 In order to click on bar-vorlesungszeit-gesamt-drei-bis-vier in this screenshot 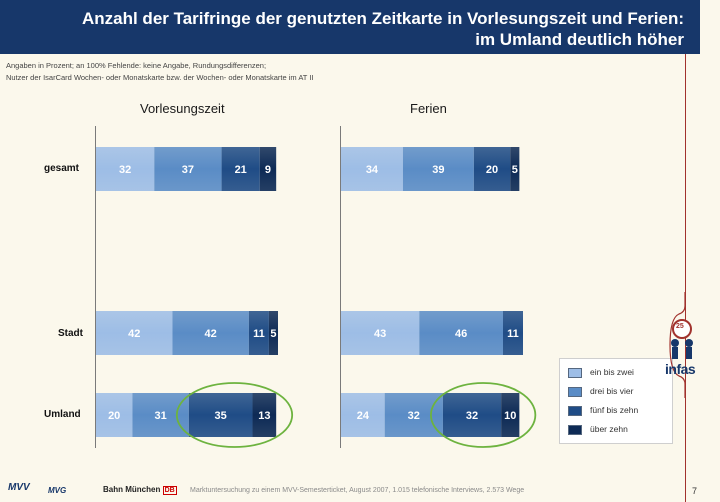, I will do `click(188, 169)`.